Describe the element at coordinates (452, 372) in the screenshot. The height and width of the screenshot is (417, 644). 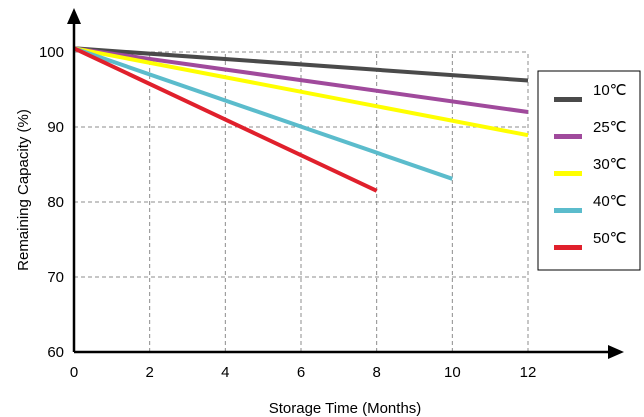
I see `x-tick-label: 10` at that location.